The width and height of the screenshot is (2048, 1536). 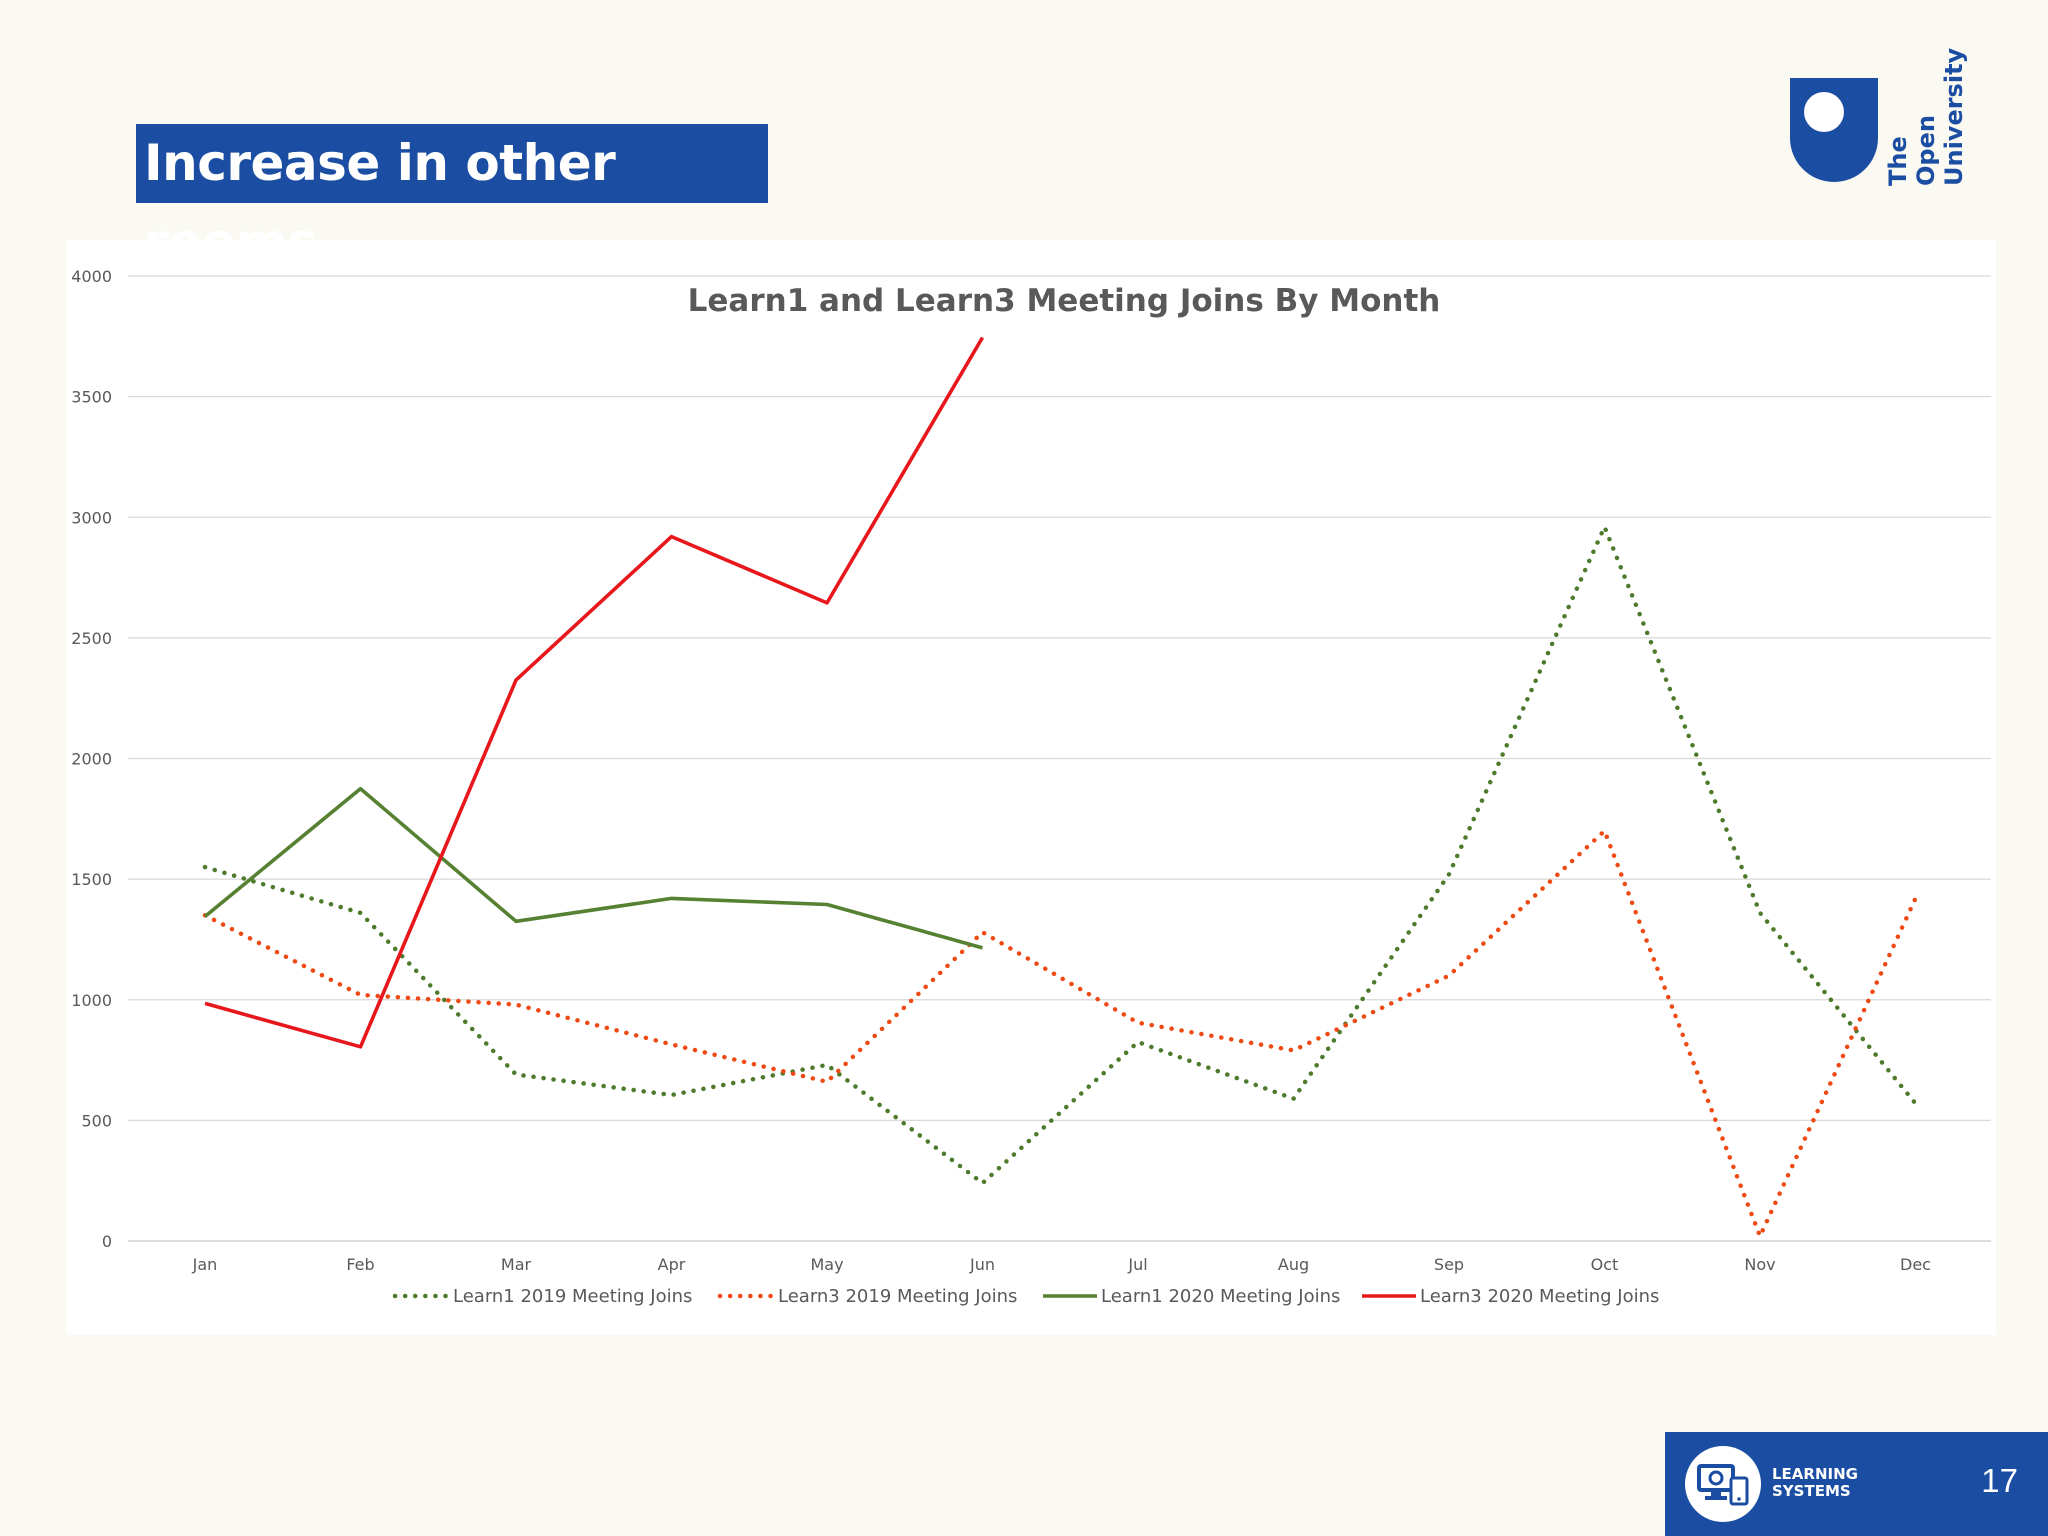 I want to click on legend-label-learn3-2020-meeting-joins: Learn3 2020 Meeting Joins, so click(x=1539, y=1296).